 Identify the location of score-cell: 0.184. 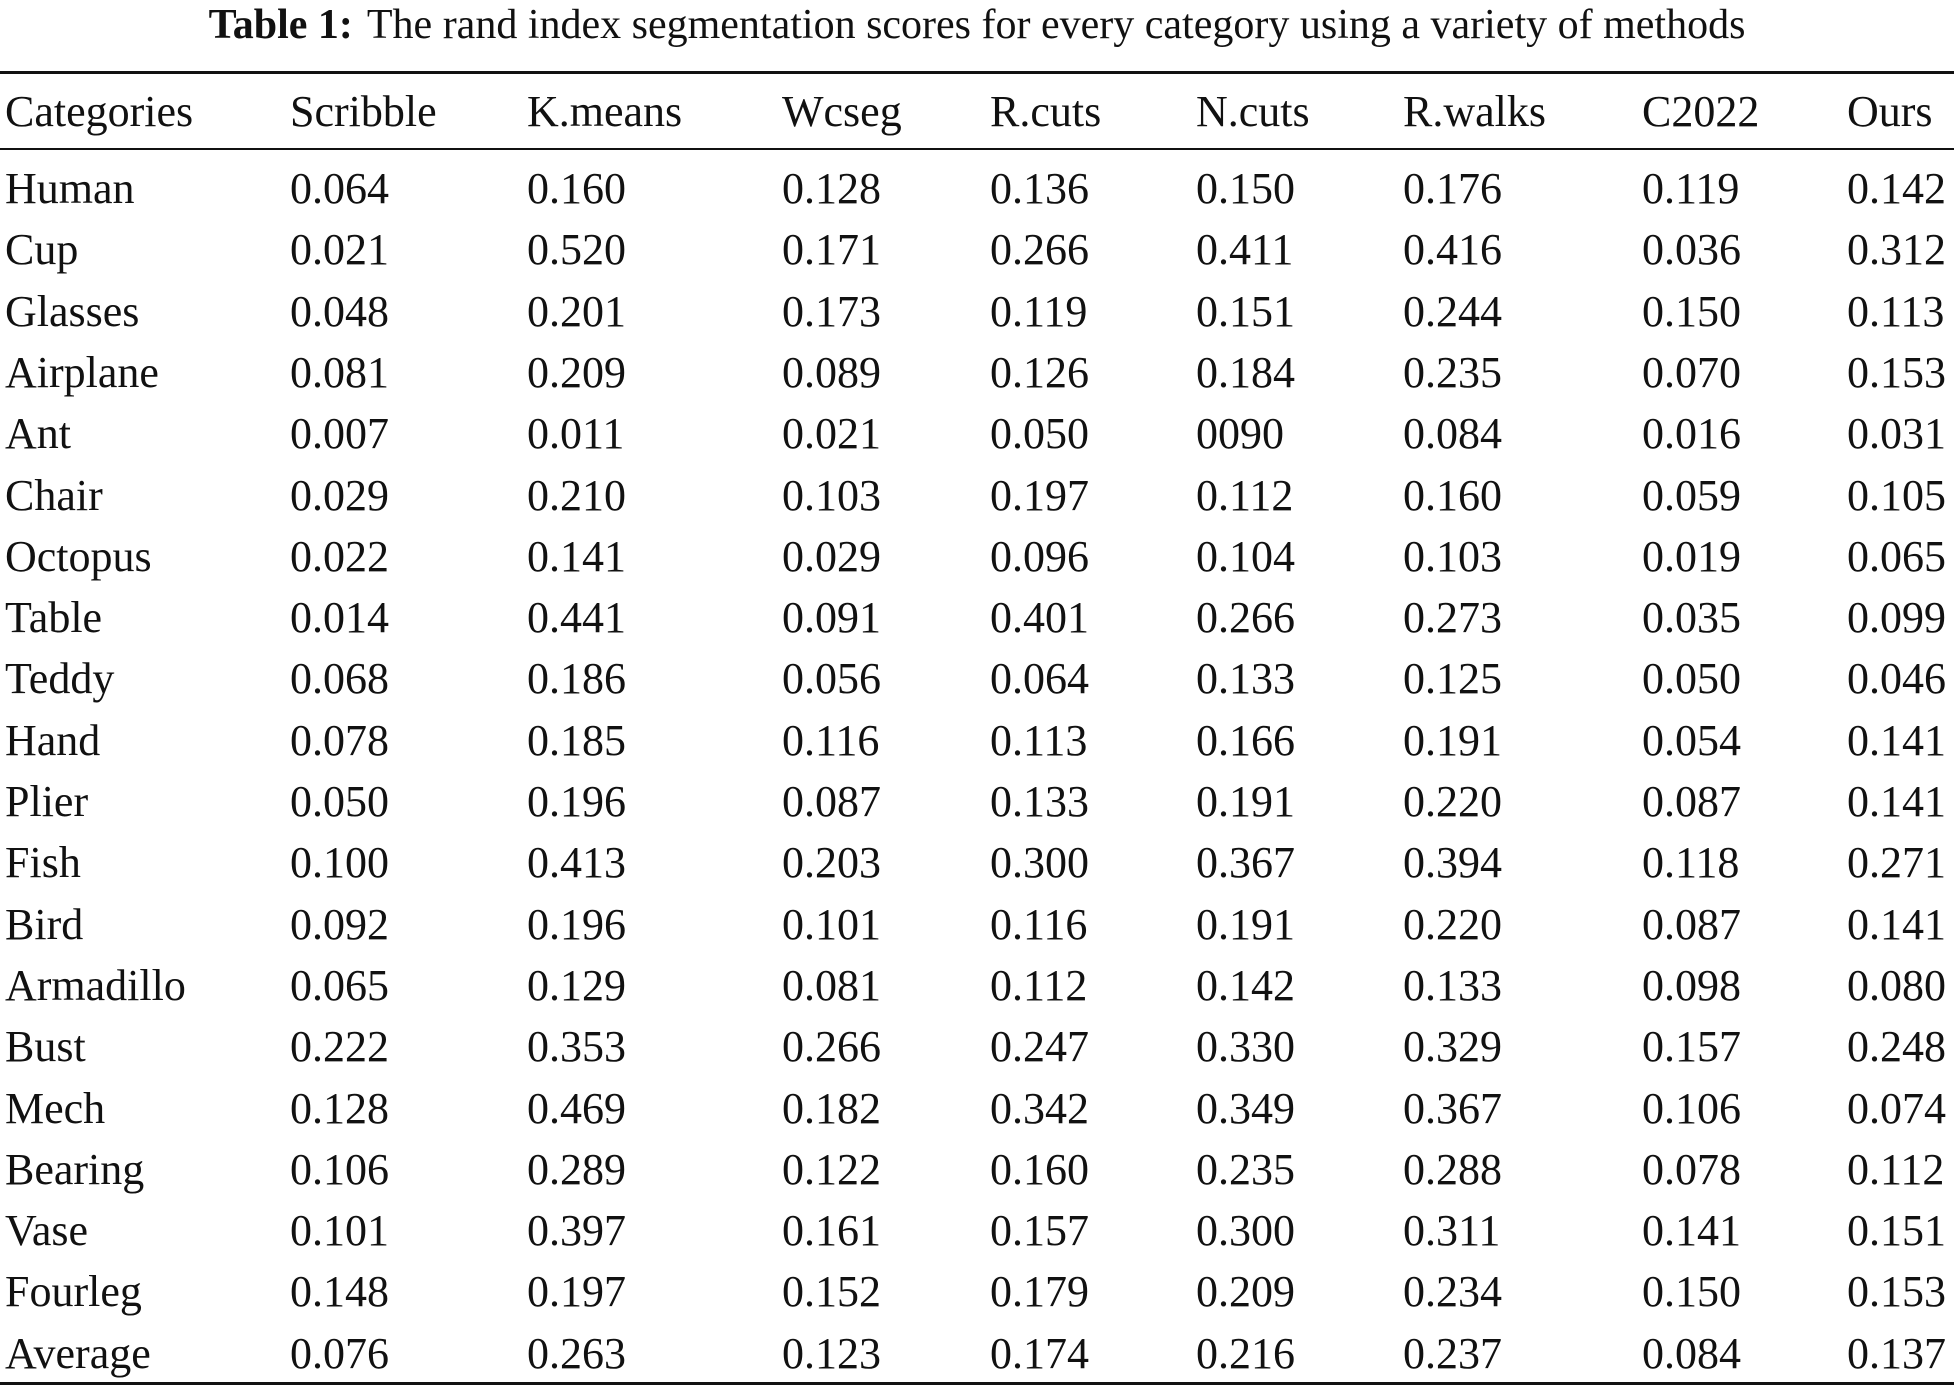
(1245, 372).